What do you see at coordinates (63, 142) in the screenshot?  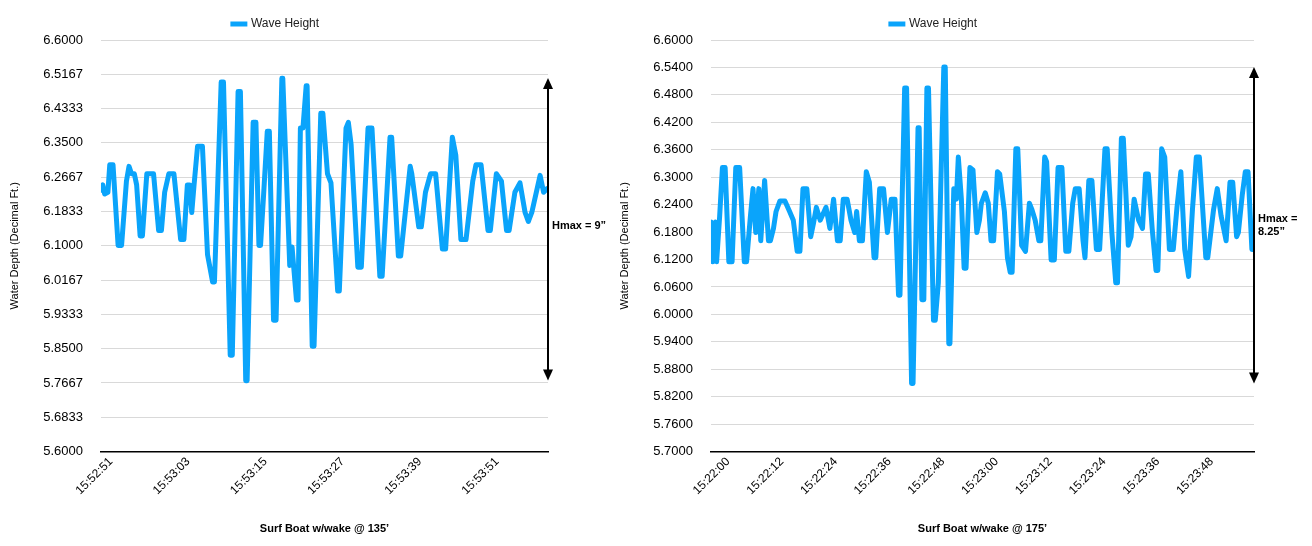 I see `y-tick-label: 6.3500` at bounding box center [63, 142].